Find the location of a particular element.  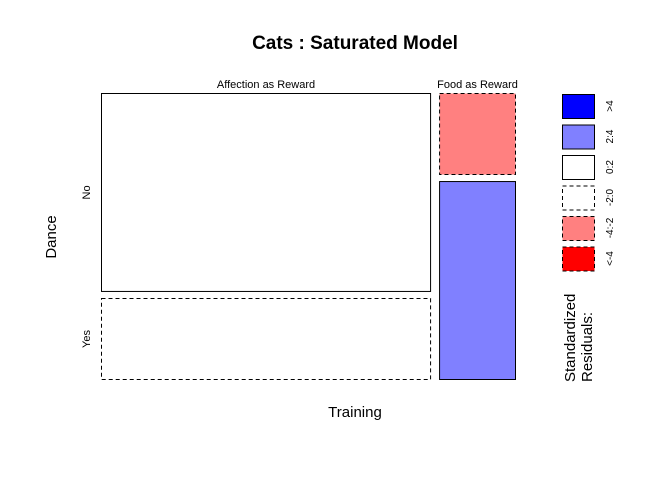

legend-label-5: <-4 is located at coordinates (610, 258).